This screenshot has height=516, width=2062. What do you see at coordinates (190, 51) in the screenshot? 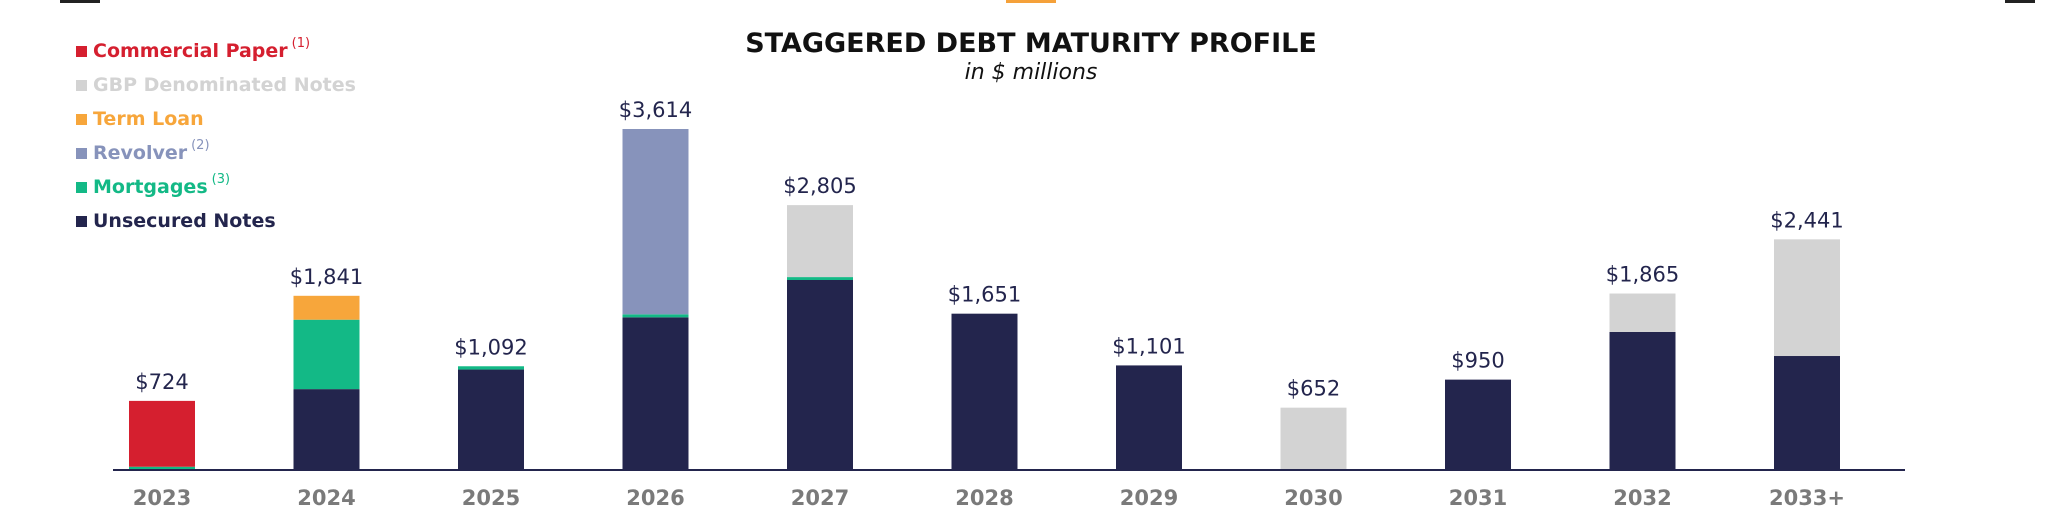
I see `legend-label: Commercial Paper` at bounding box center [190, 51].